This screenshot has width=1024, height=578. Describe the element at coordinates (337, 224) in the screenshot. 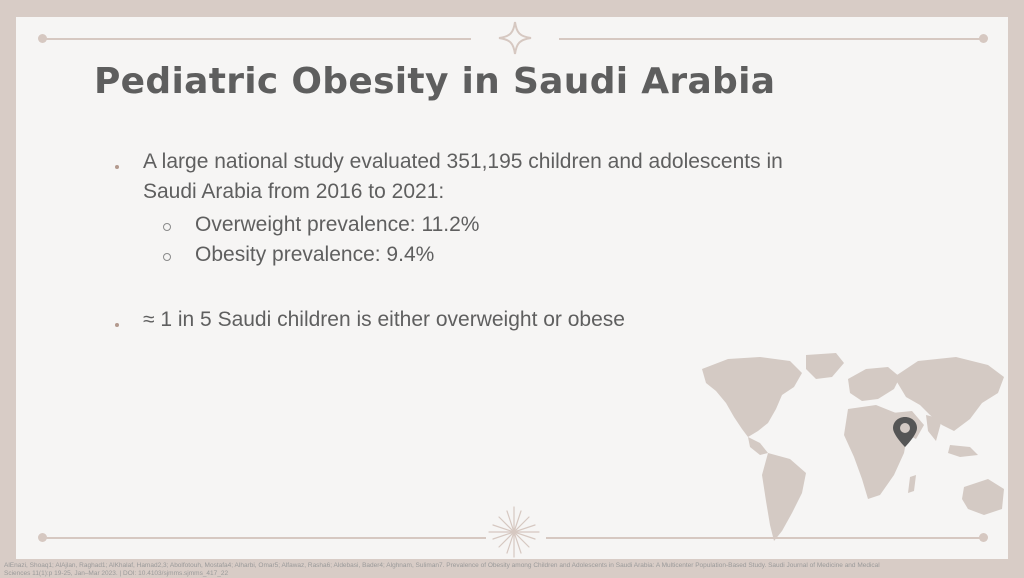

I see `sub-bullet-overweight: Overweight prevalence: 11.2%` at that location.